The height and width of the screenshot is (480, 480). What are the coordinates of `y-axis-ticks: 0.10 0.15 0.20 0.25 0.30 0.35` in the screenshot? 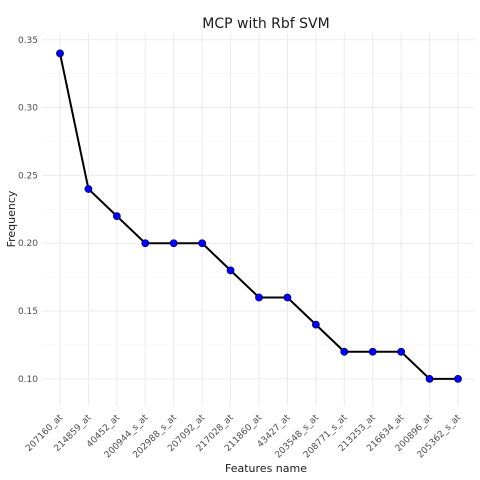 It's located at (28, 210).